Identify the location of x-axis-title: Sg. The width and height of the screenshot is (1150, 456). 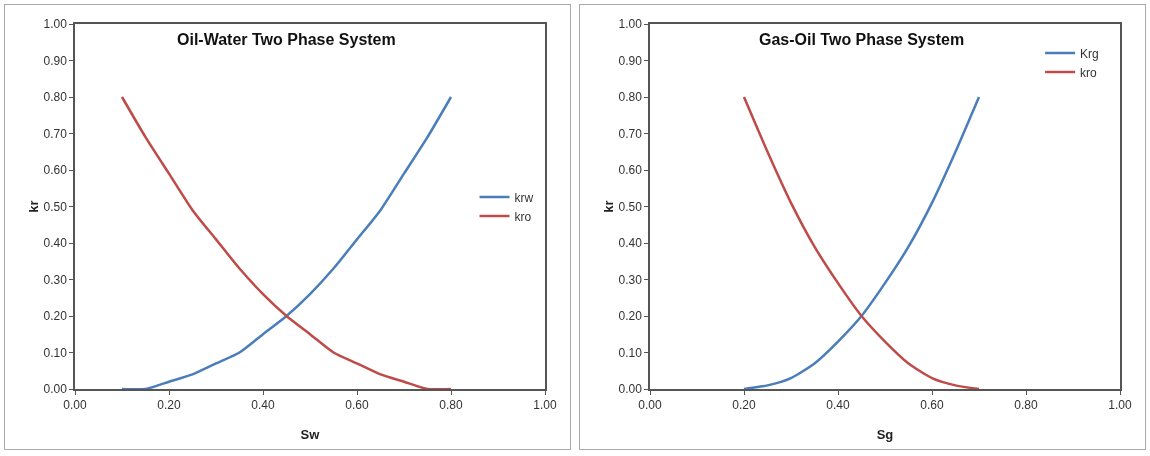
(885, 434).